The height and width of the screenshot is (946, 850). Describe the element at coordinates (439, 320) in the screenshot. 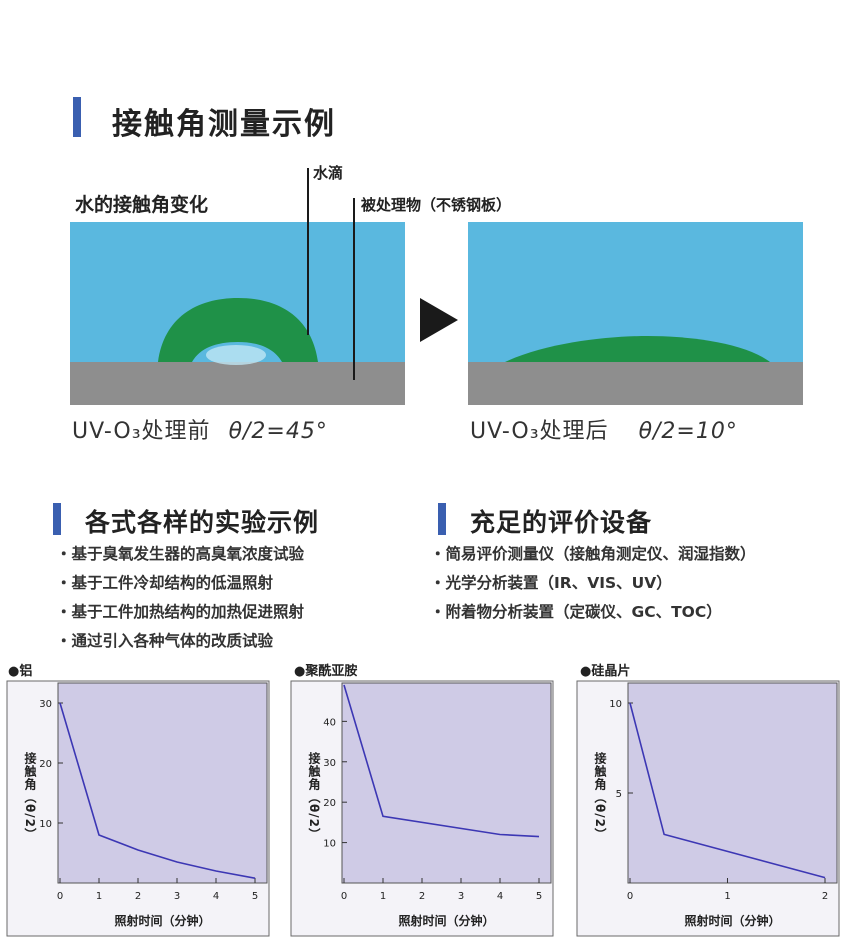

I see `process-arrow` at that location.